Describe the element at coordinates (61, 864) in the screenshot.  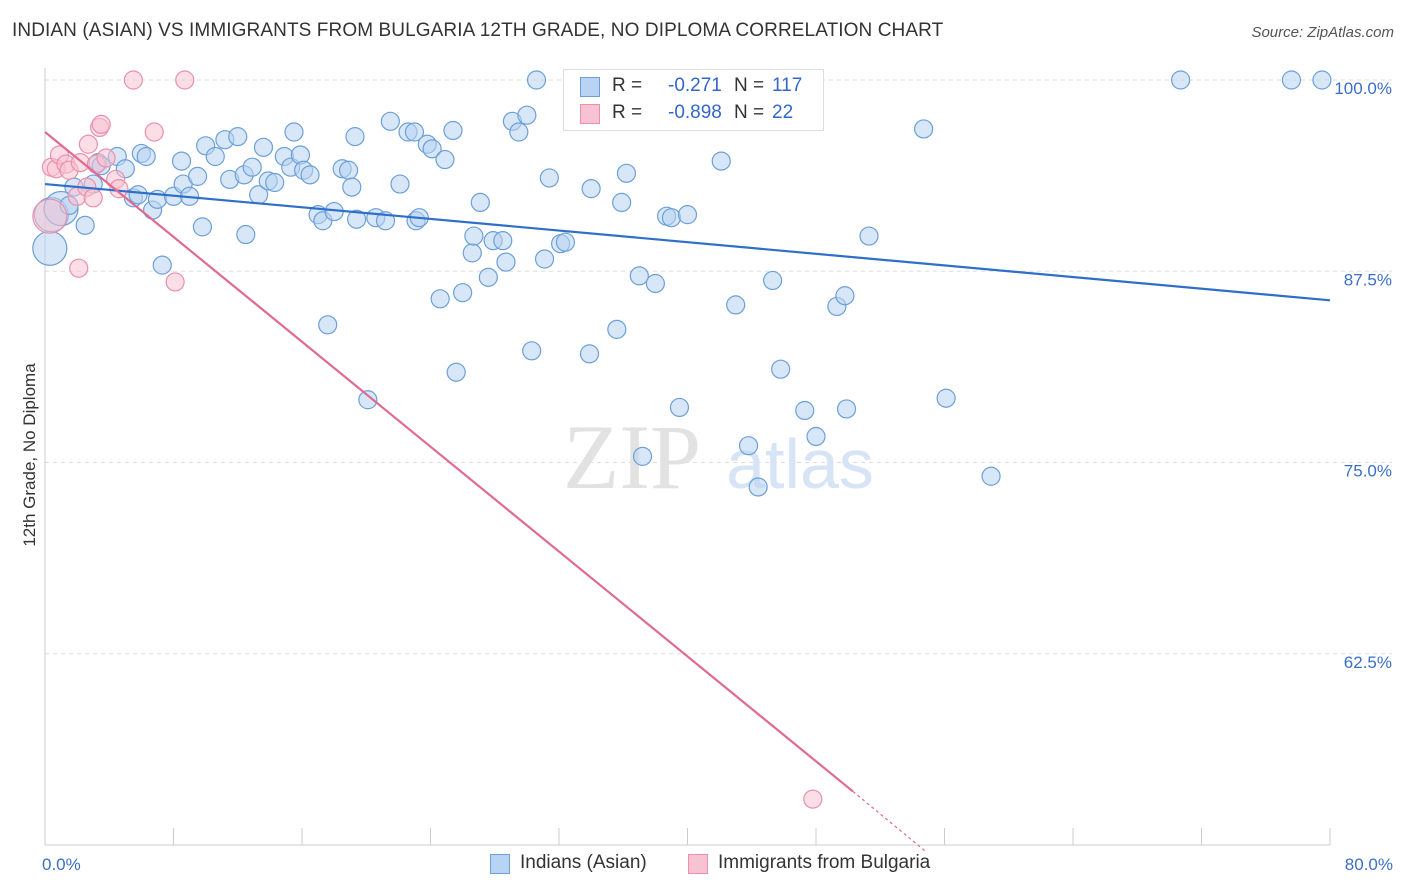
I see `x-tick-label: 0.0%` at that location.